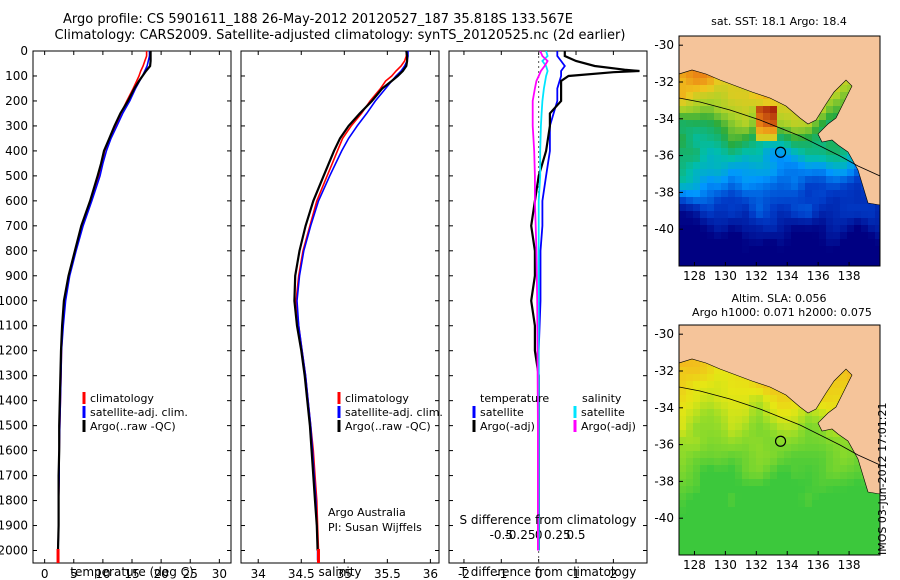  What do you see at coordinates (575, 535) in the screenshot?
I see `s-tick-label: 0.5` at bounding box center [575, 535].